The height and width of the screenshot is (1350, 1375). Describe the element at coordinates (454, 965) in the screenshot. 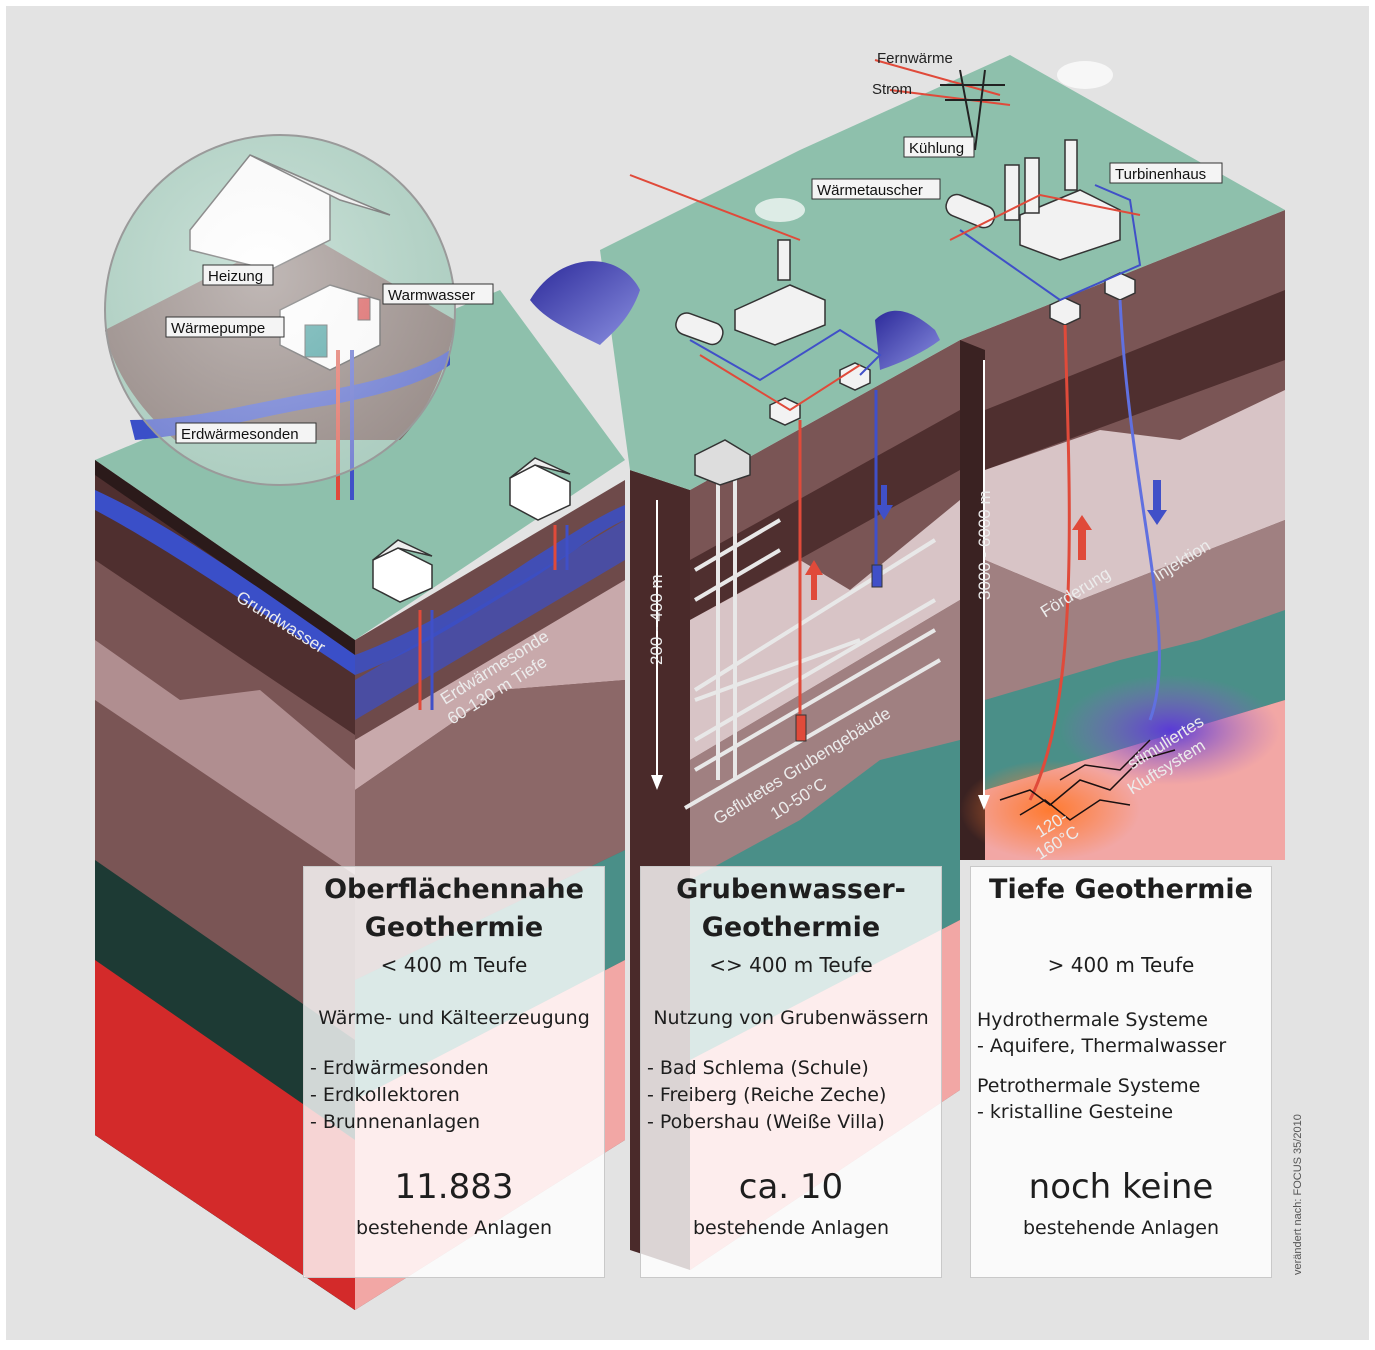

I see `panel-depth: < 400 m Teufe` at that location.